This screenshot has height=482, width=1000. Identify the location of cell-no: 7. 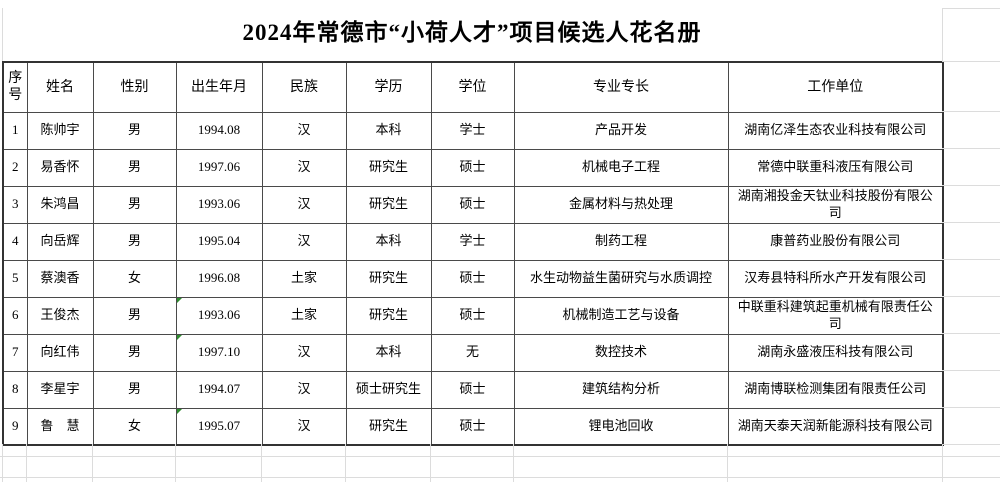
(15, 352).